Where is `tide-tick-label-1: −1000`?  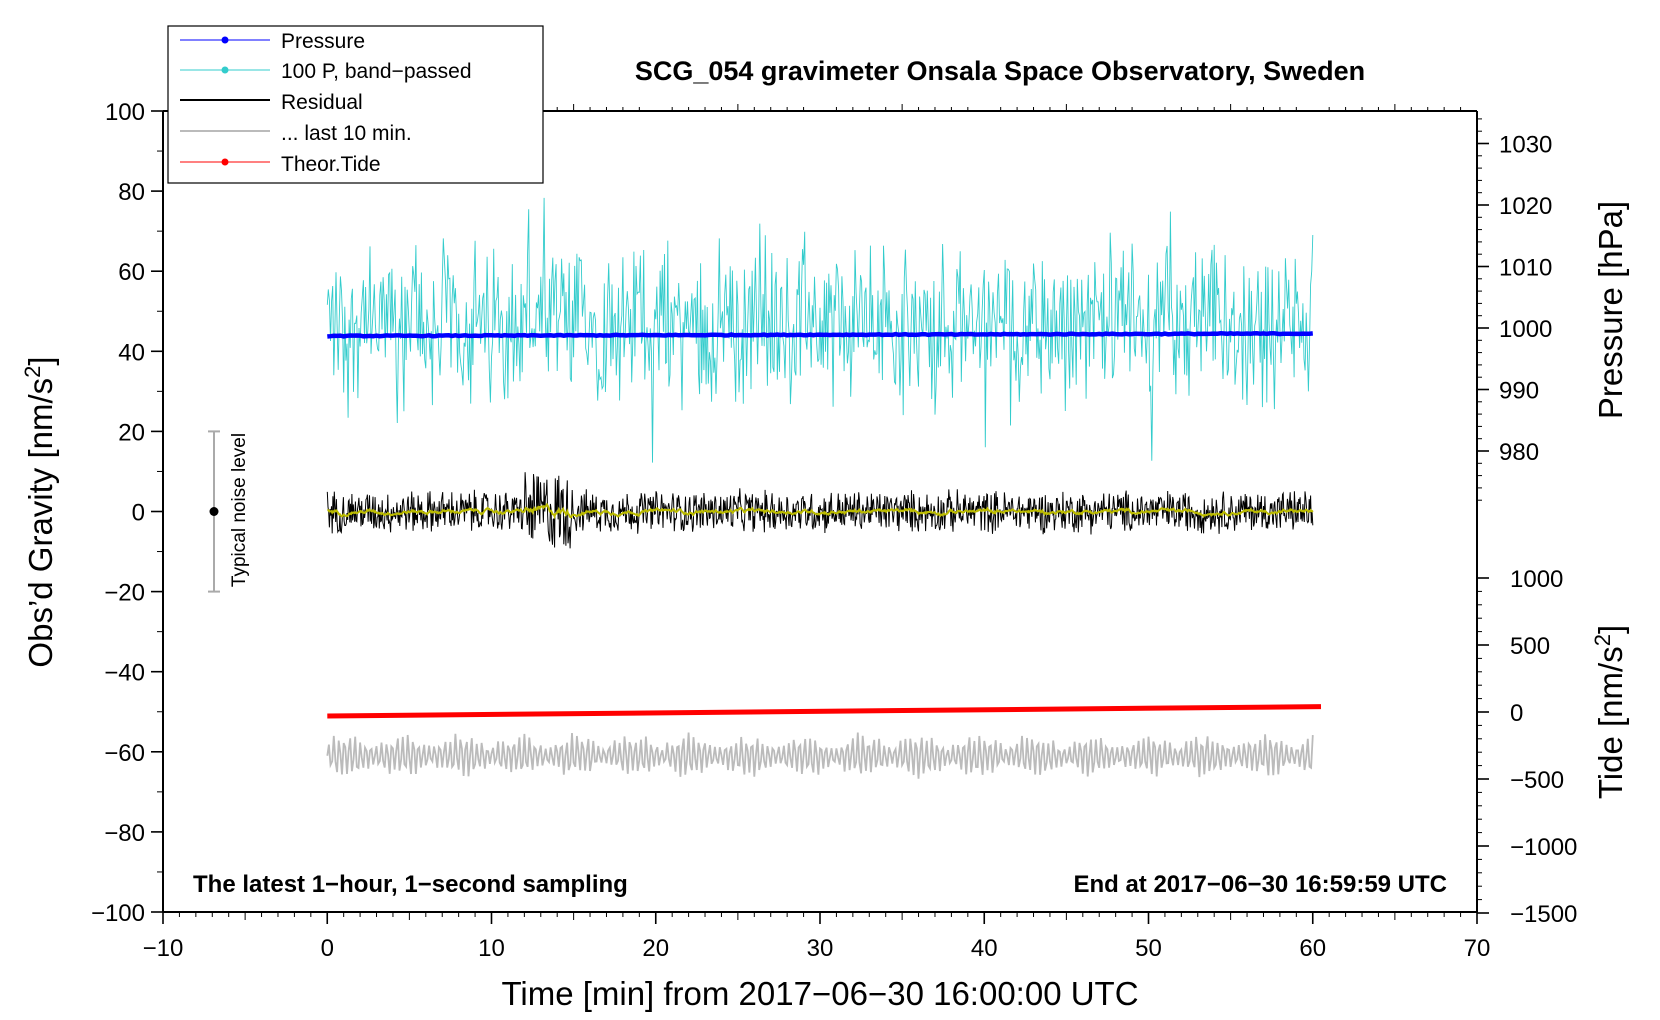
tide-tick-label-1: −1000 is located at coordinates (1543, 847).